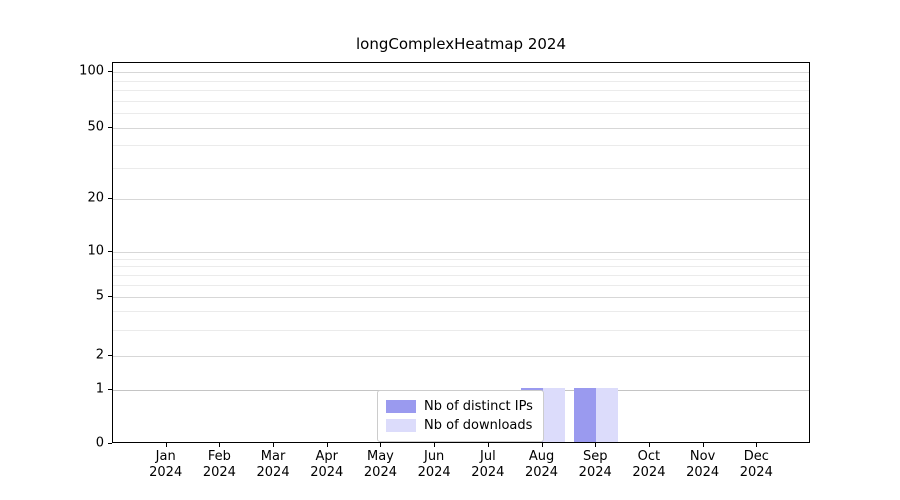 This screenshot has width=900, height=500. Describe the element at coordinates (91, 71) in the screenshot. I see `y-tick-label: 100` at that location.